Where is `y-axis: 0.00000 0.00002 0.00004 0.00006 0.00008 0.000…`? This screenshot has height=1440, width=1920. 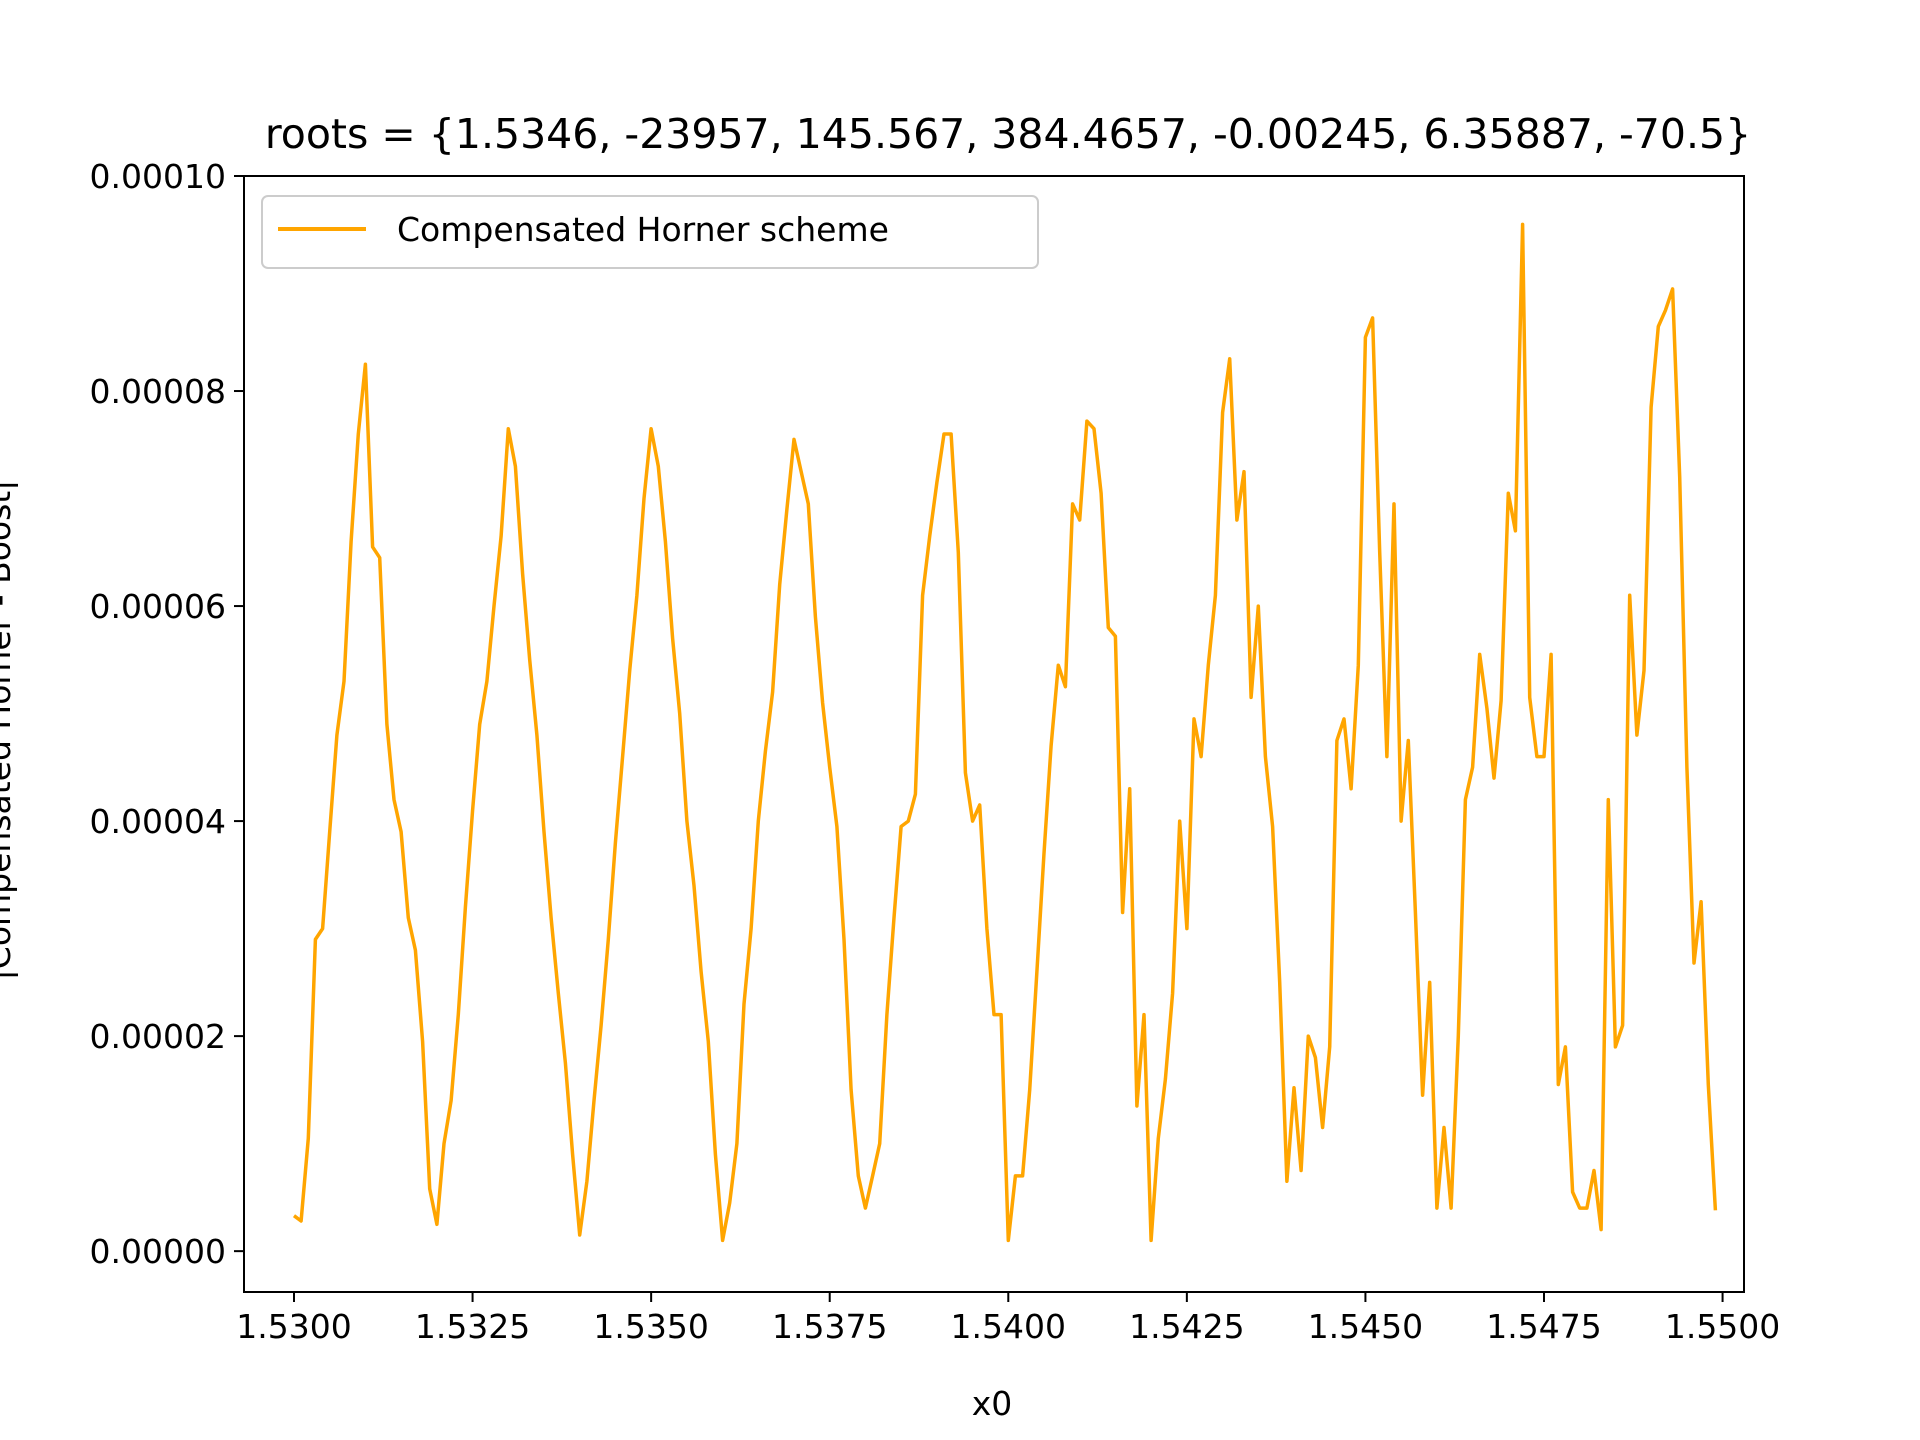
y-axis: 0.00000 0.00002 0.00004 0.00006 0.00008 0.000… is located at coordinates (167, 714).